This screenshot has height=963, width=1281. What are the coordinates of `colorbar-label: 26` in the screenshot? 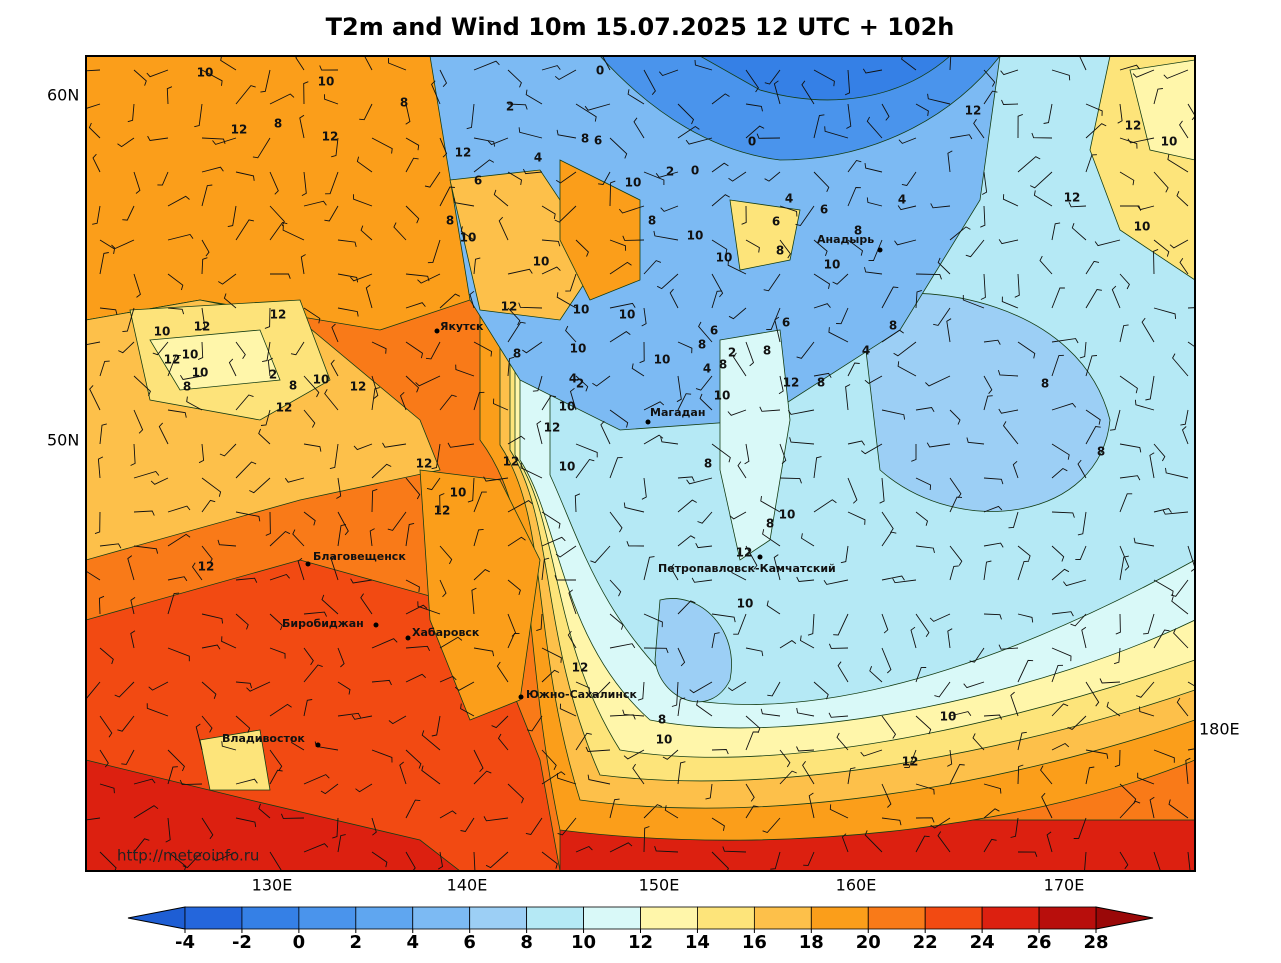 It's located at (1039, 942).